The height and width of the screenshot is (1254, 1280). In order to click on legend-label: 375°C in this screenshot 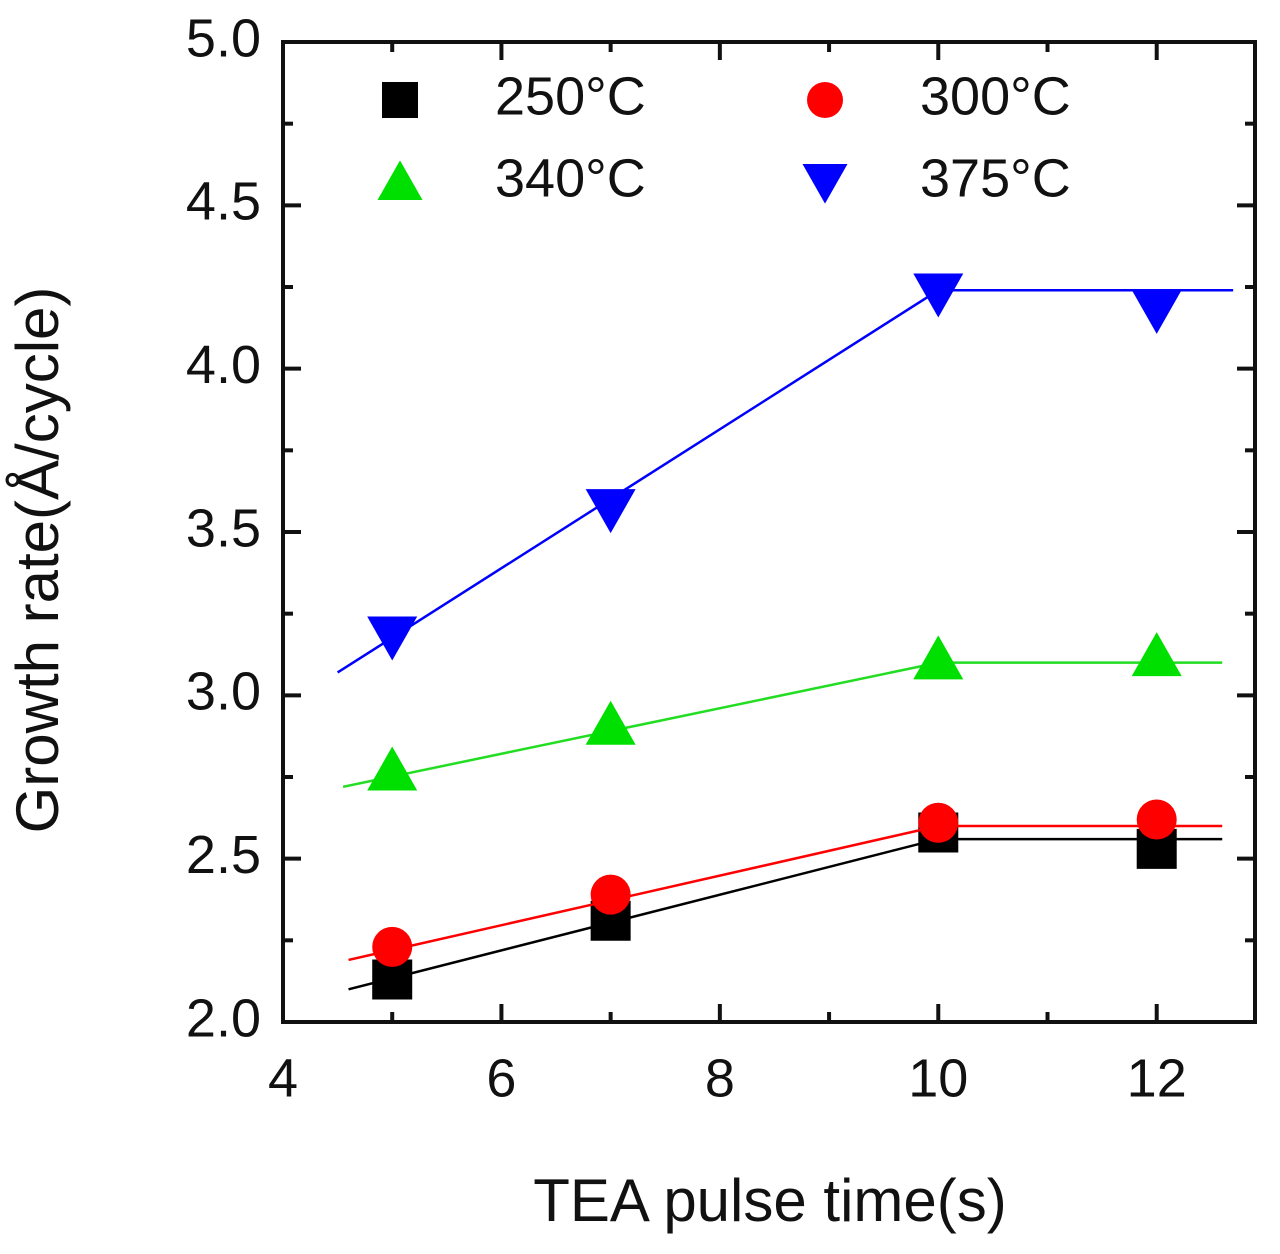, I will do `click(995, 178)`.